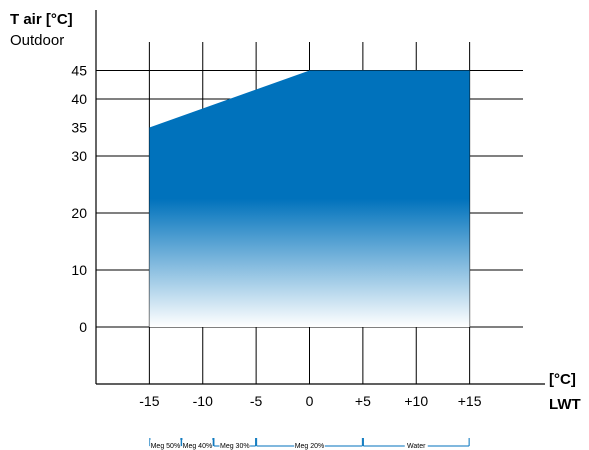 Image resolution: width=589 pixels, height=450 pixels. Describe the element at coordinates (79, 99) in the screenshot. I see `y-tick-label: 40` at that location.